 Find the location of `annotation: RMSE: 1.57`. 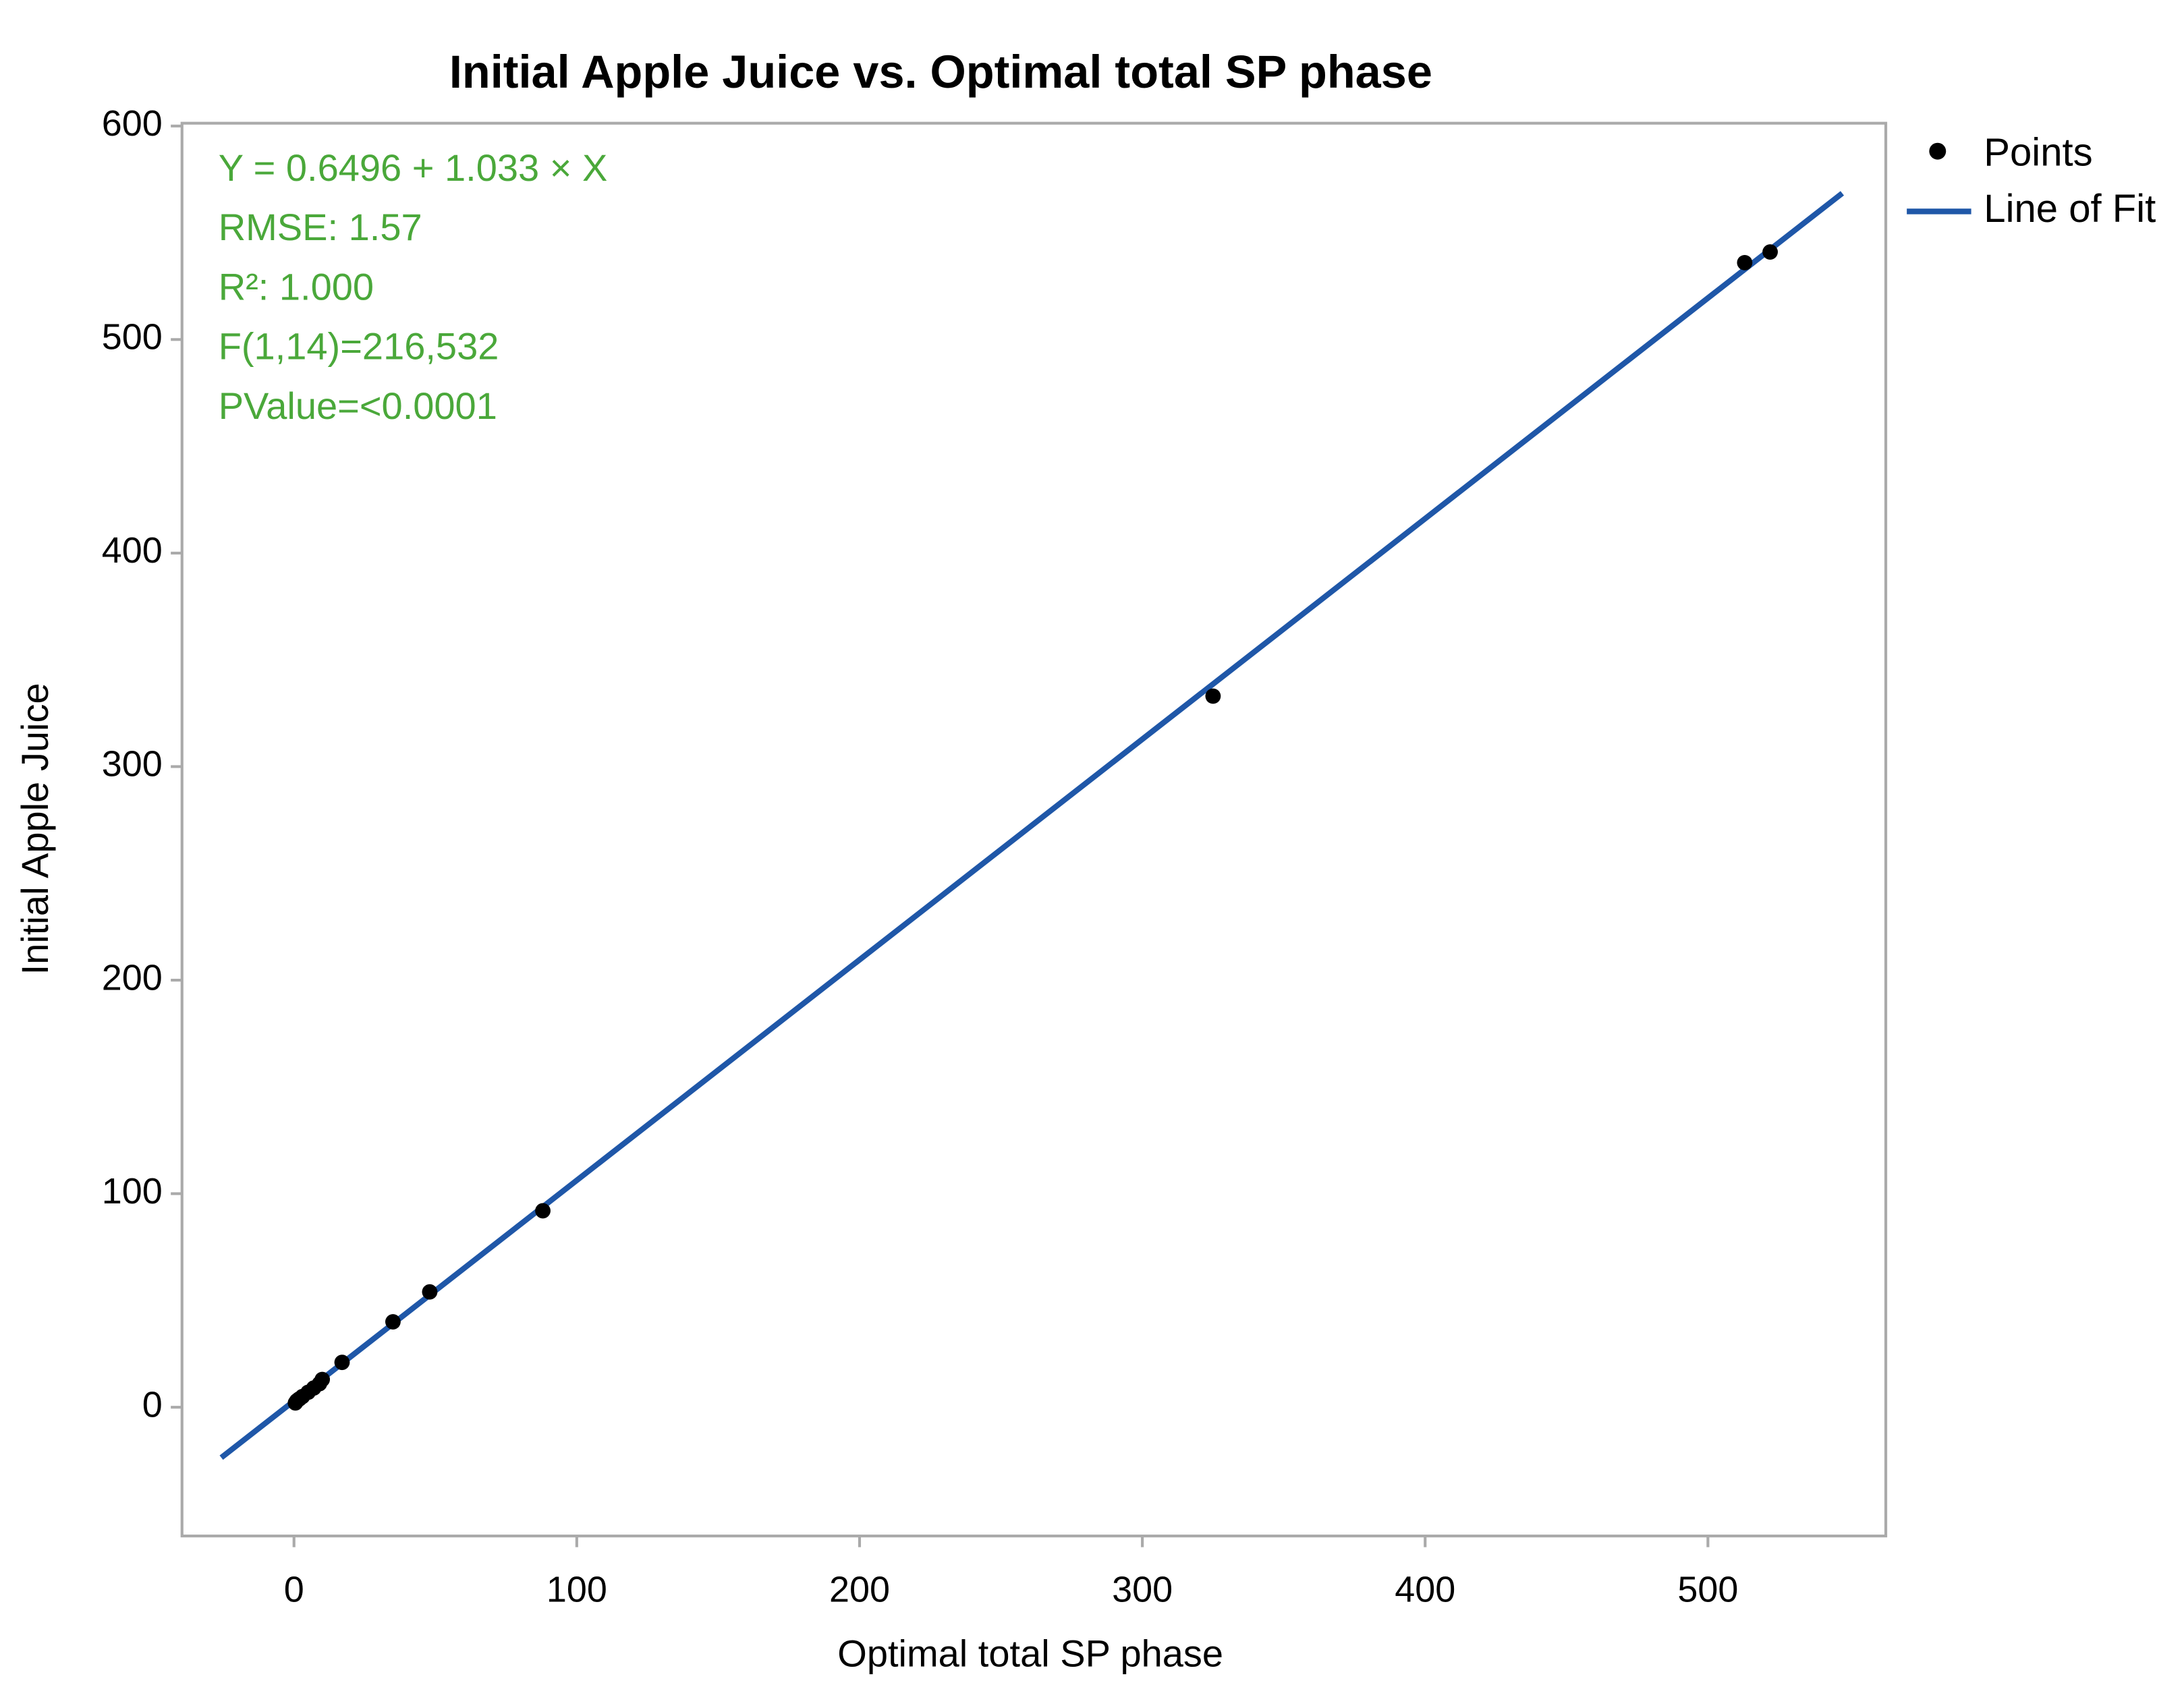

annotation: RMSE: 1.57 is located at coordinates (320, 227).